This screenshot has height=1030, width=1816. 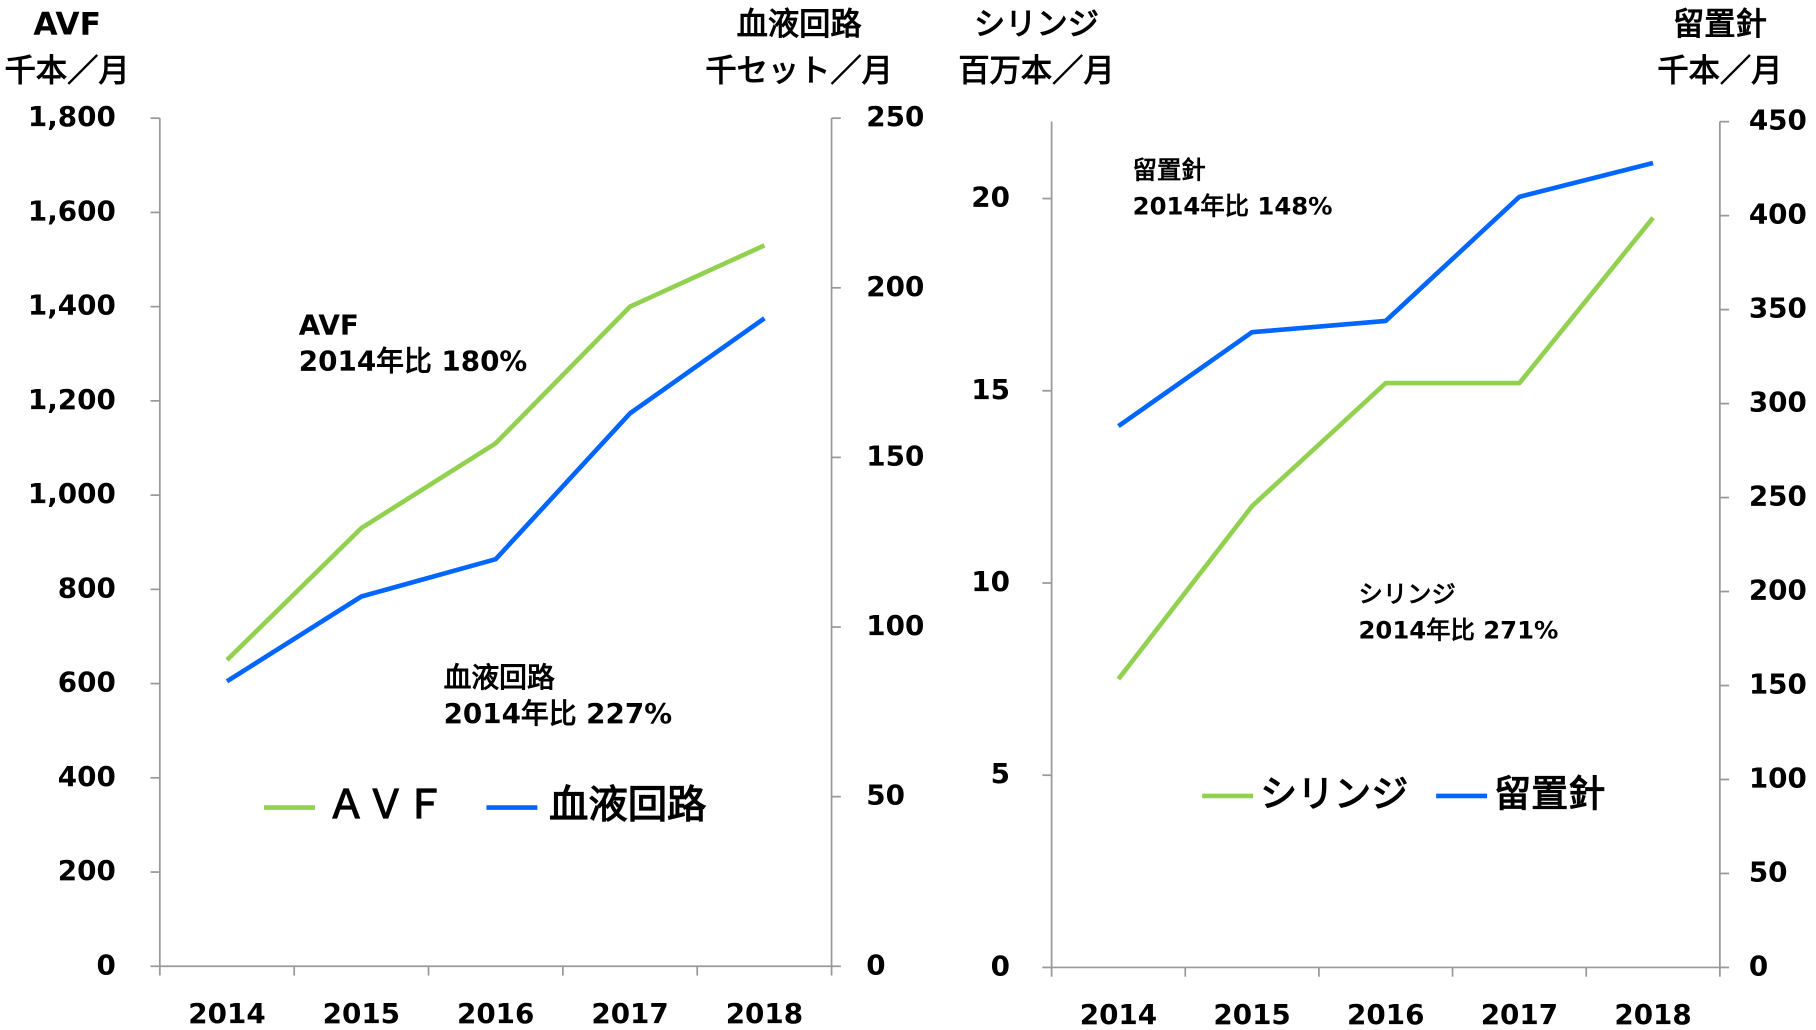 I want to click on annotation: 2014年比 180%, so click(x=413, y=361).